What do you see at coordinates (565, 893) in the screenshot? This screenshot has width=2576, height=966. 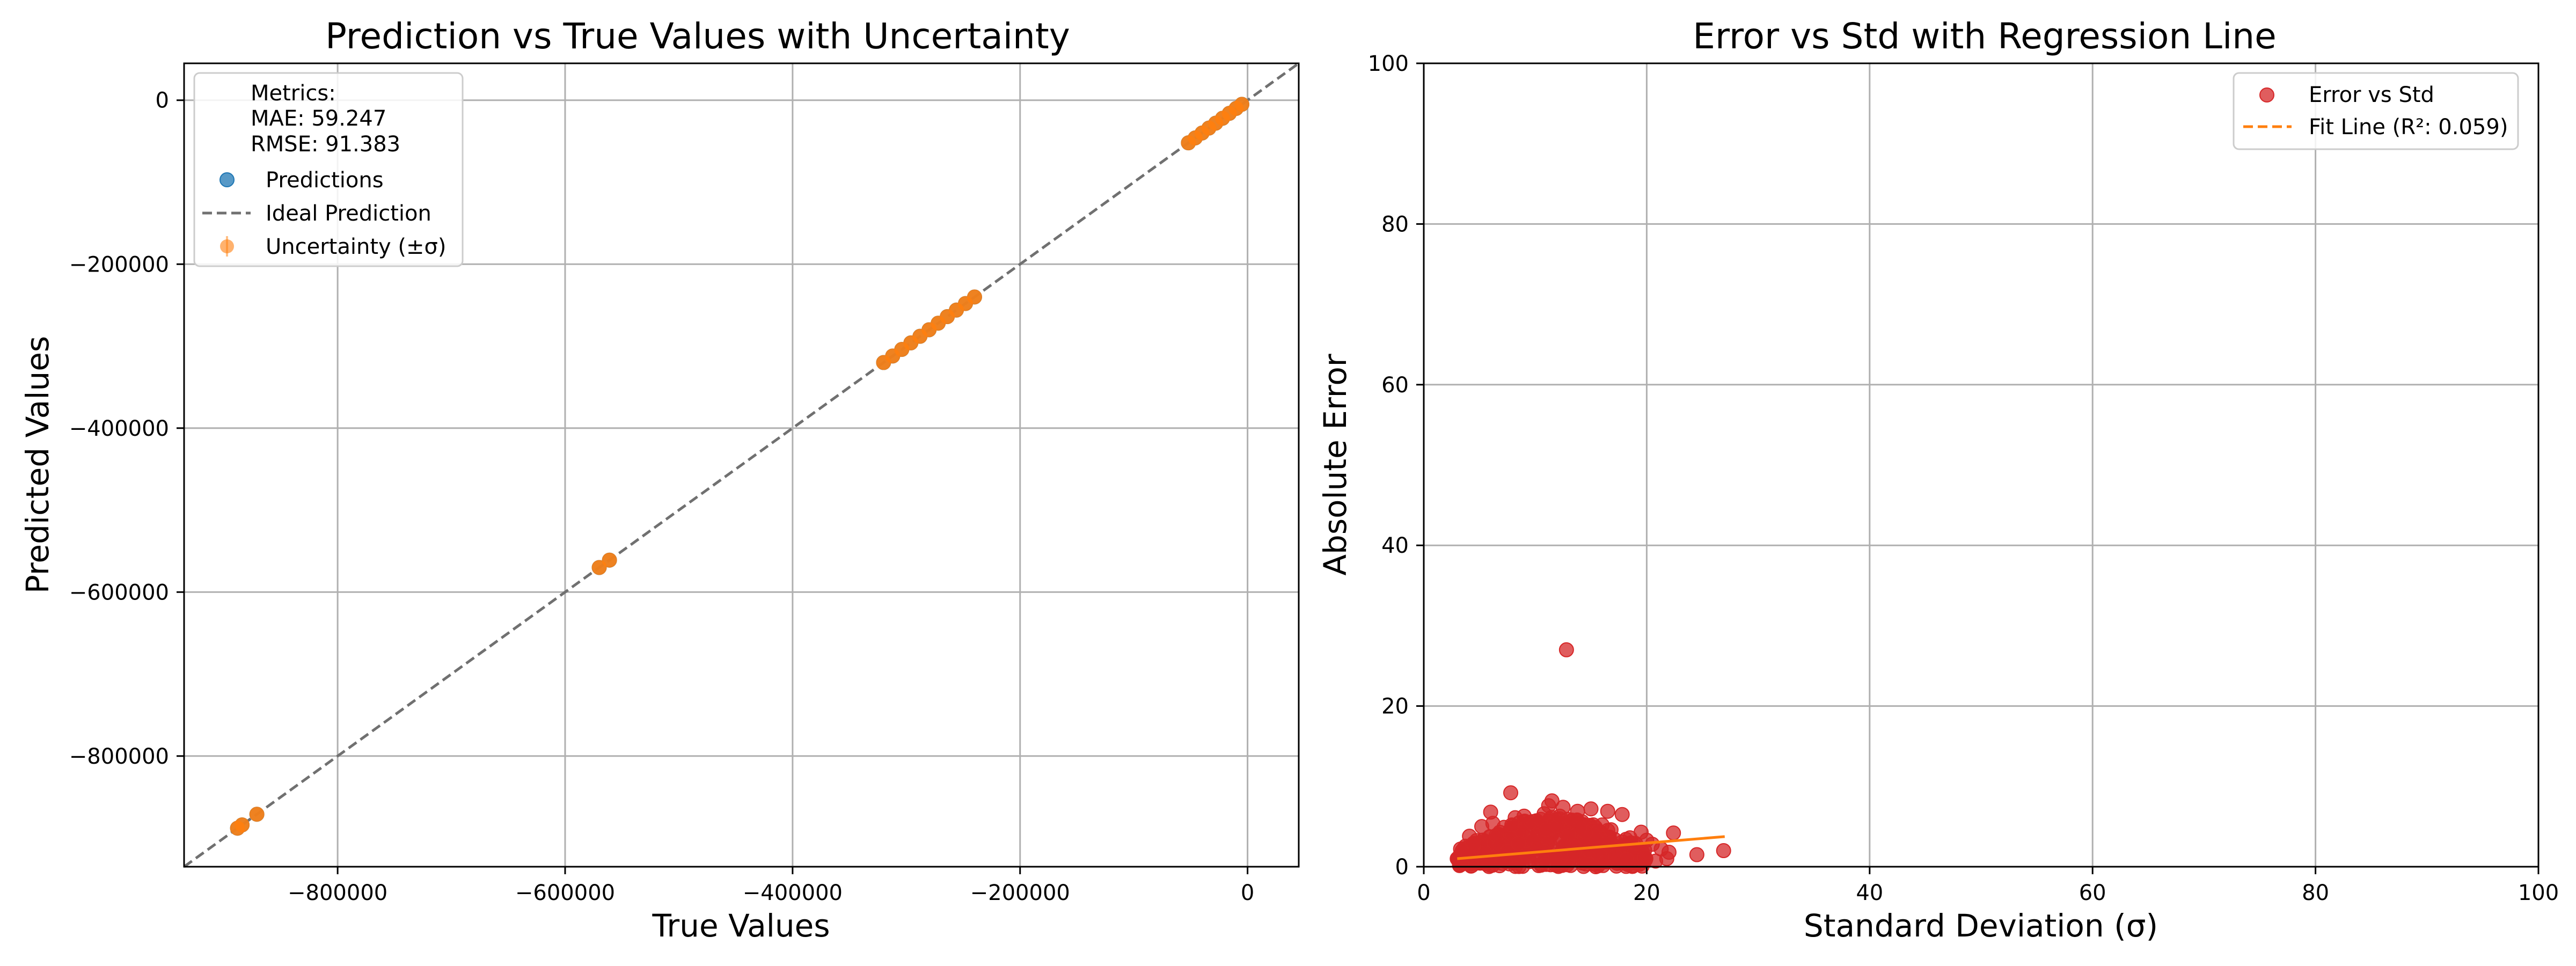 I see `chart1-x-tick-label: −600000` at bounding box center [565, 893].